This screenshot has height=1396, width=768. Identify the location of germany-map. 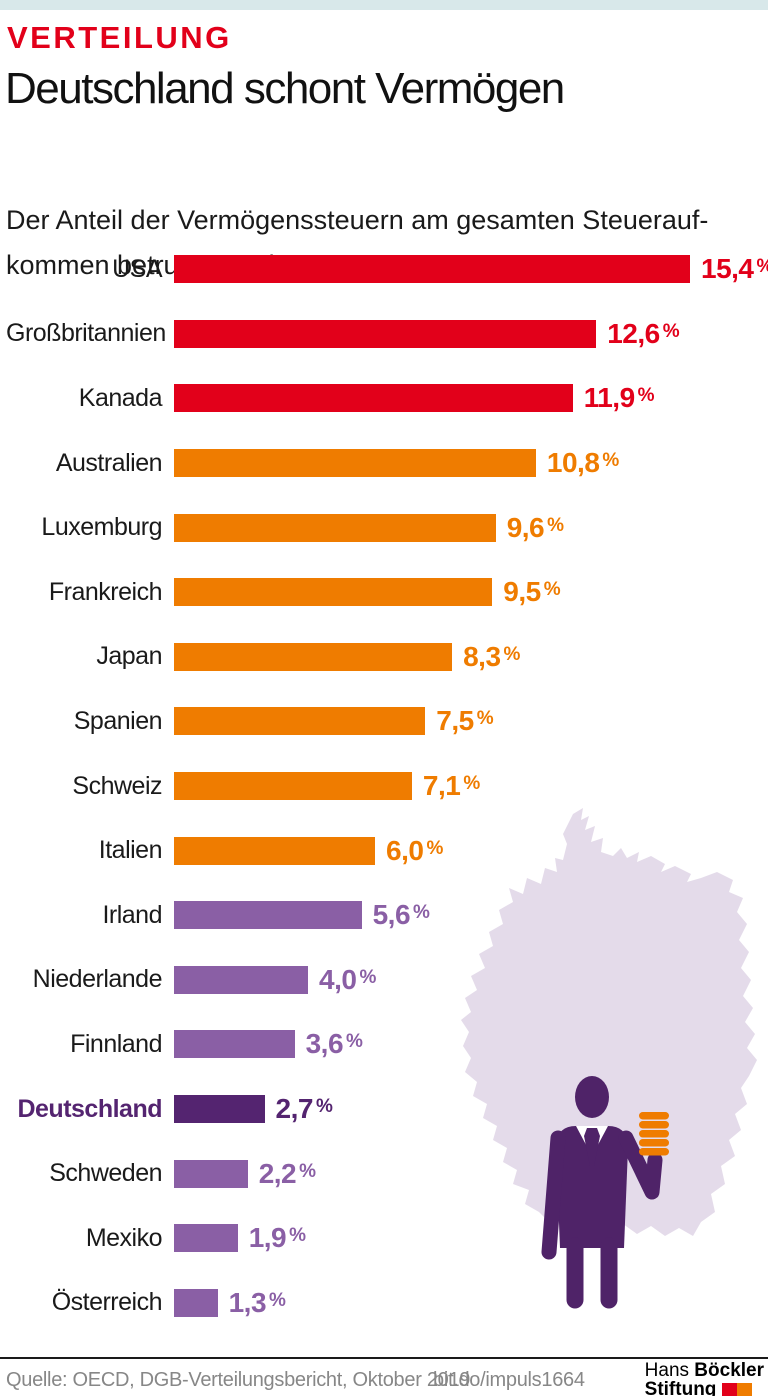
(609, 1022).